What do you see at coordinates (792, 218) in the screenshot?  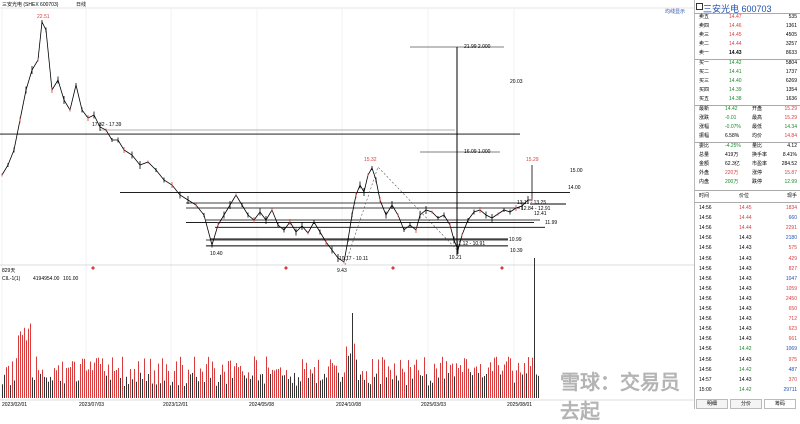 I see `tick-volume: 660` at bounding box center [792, 218].